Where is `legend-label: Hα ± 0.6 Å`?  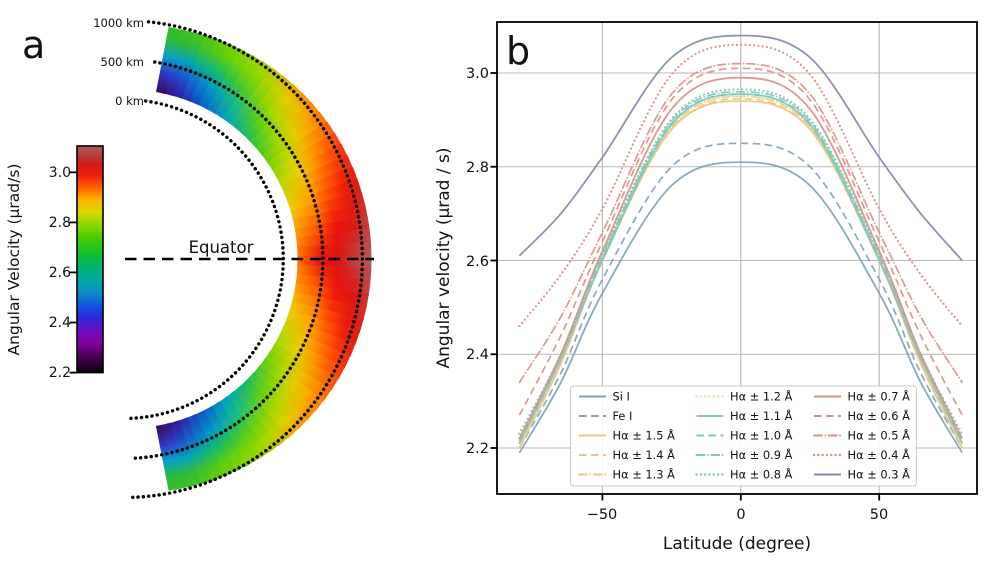
legend-label: Hα ± 0.6 Å is located at coordinates (879, 415).